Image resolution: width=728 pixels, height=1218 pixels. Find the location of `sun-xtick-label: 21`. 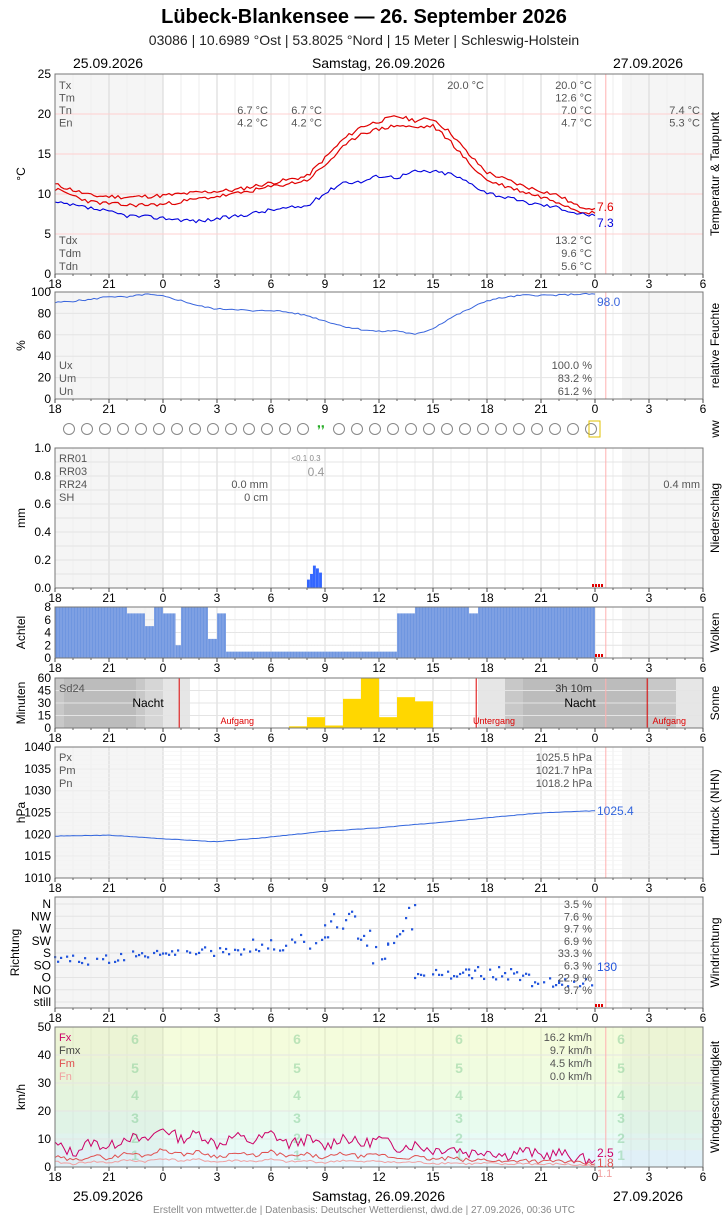

sun-xtick-label: 21 is located at coordinates (541, 738).